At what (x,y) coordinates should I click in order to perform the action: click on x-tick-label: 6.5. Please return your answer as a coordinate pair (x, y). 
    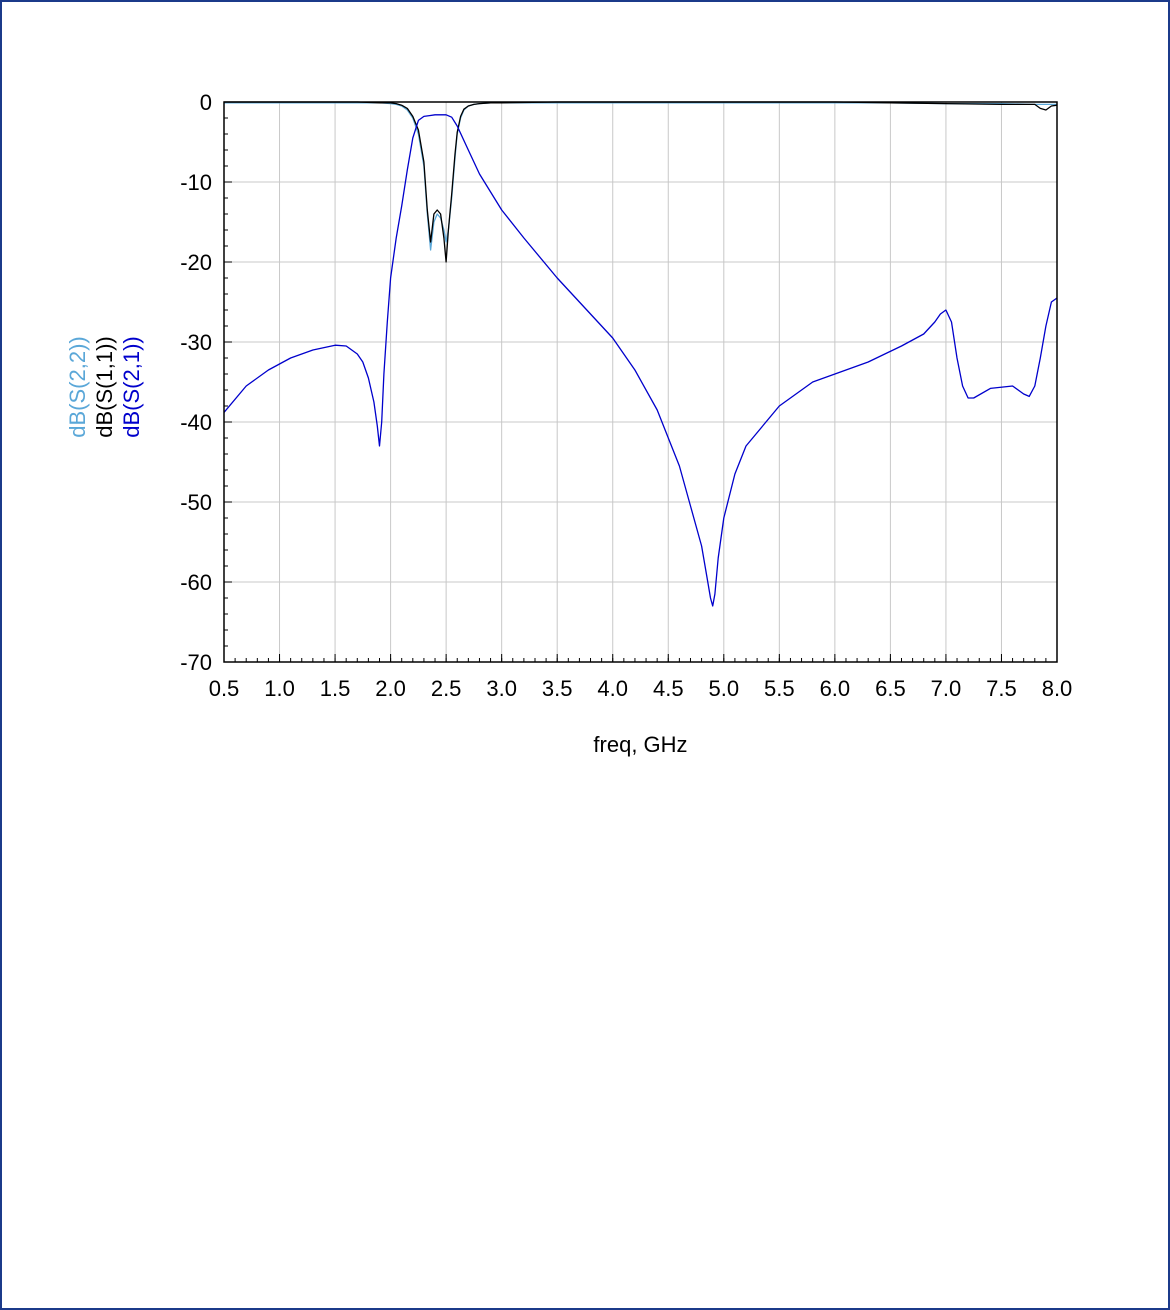
    Looking at the image, I should click on (890, 688).